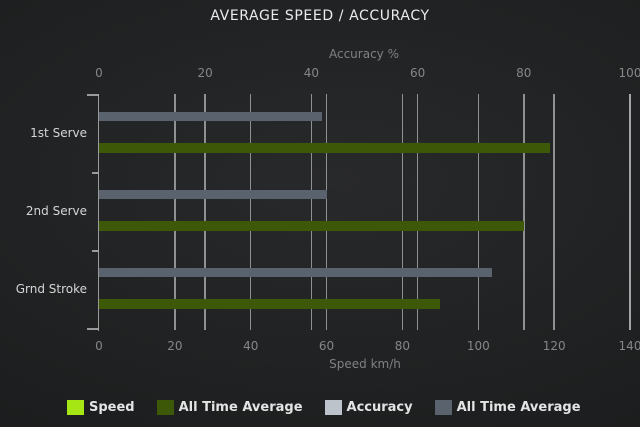 The image size is (640, 427). I want to click on top-axis-tick-label: 80, so click(524, 73).